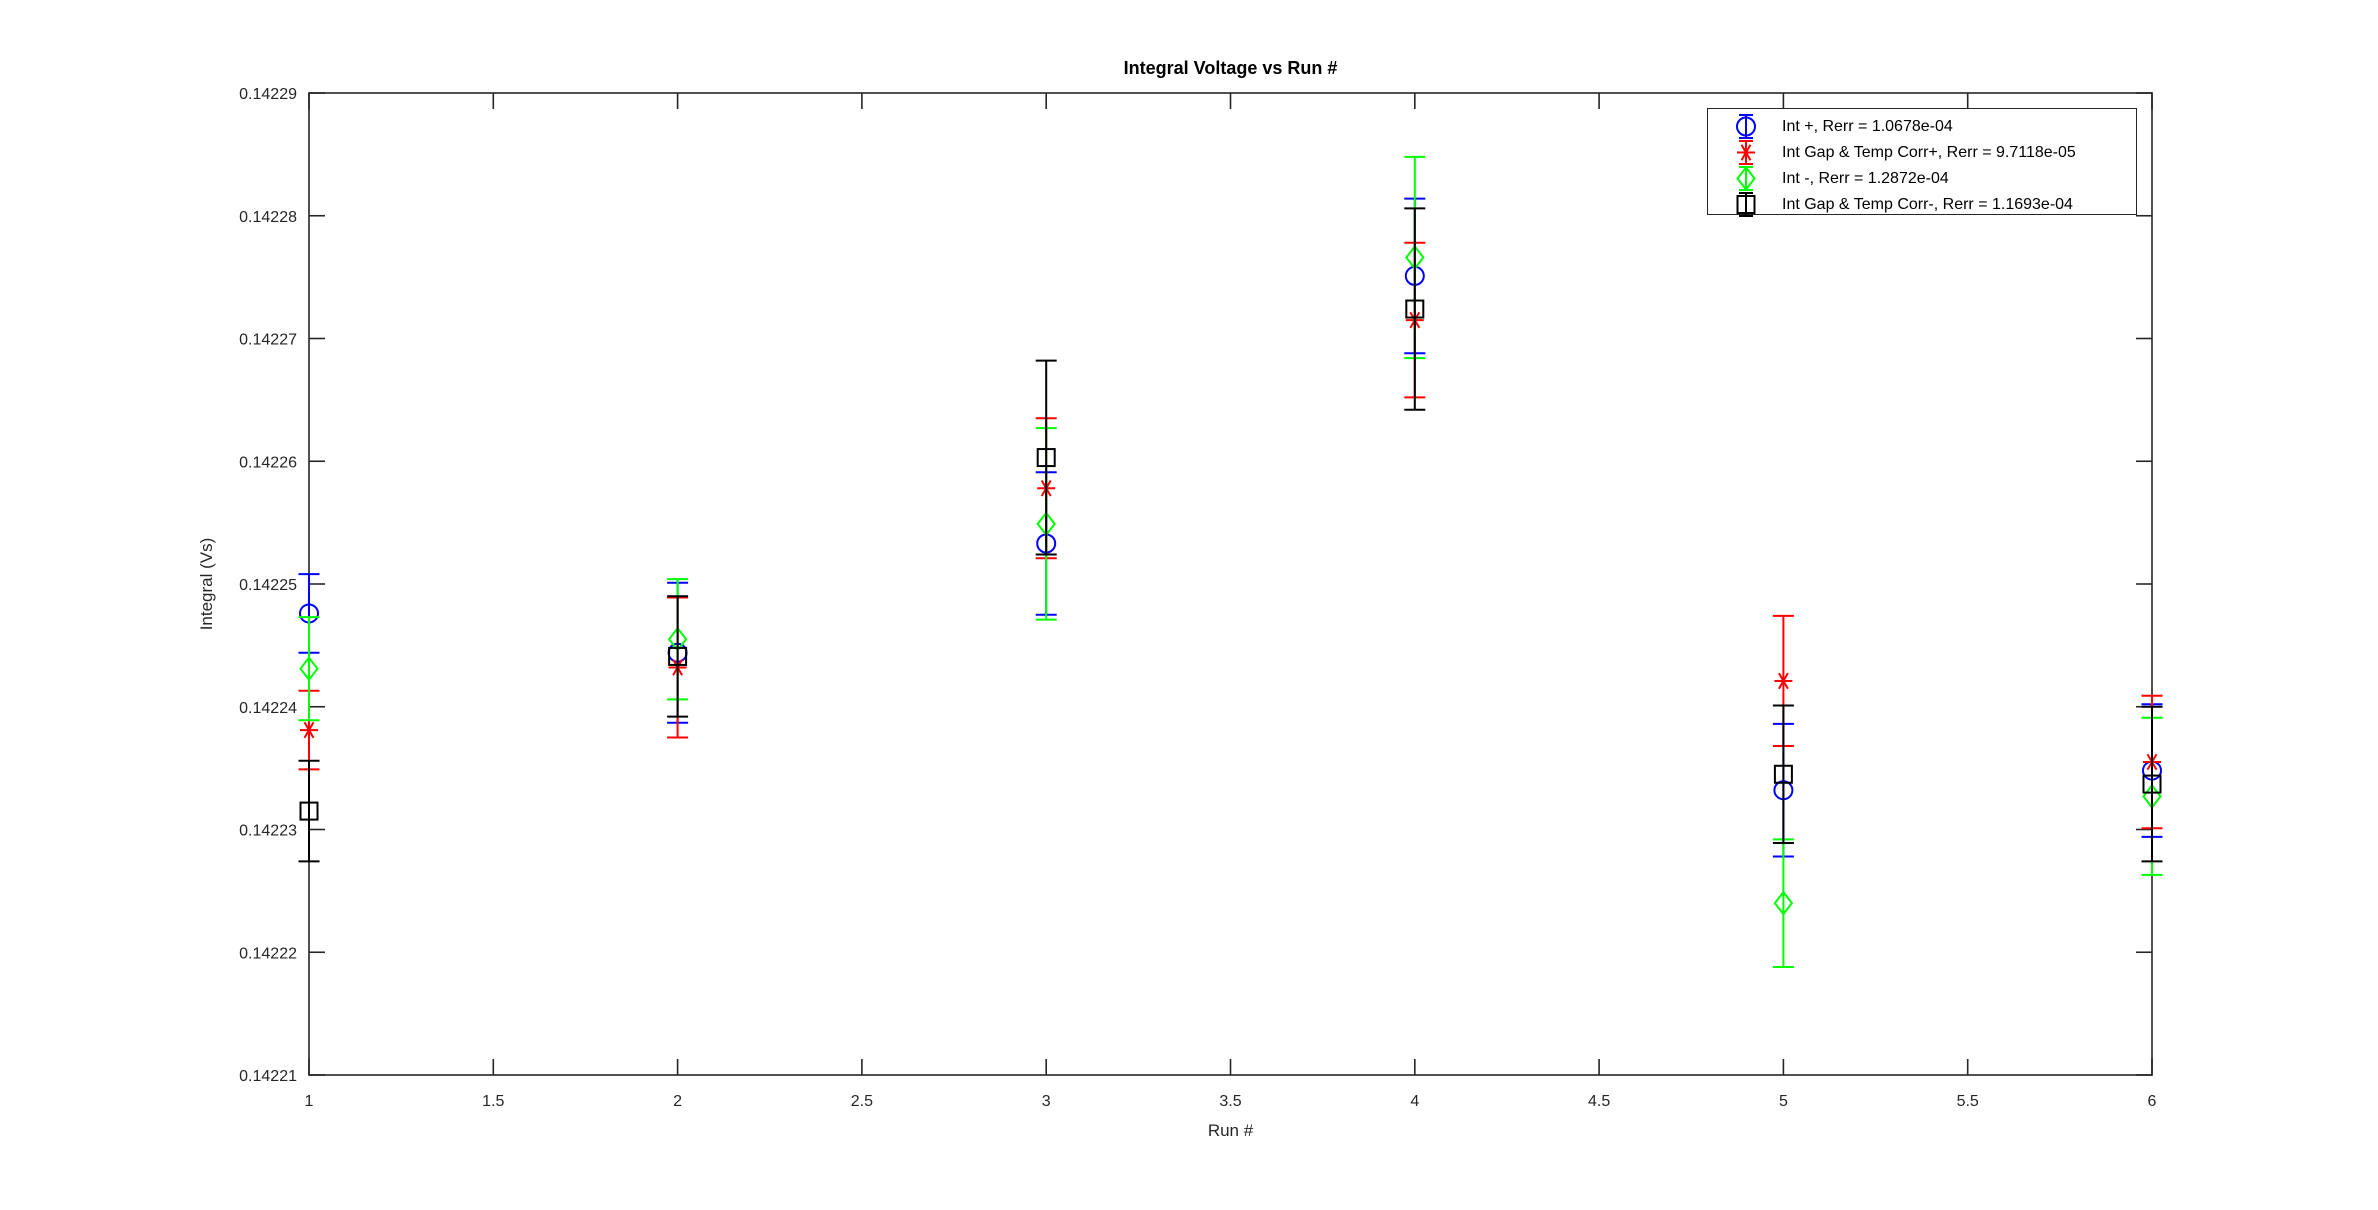 The height and width of the screenshot is (1210, 2378). I want to click on x-tick-label: 5.5, so click(1968, 1101).